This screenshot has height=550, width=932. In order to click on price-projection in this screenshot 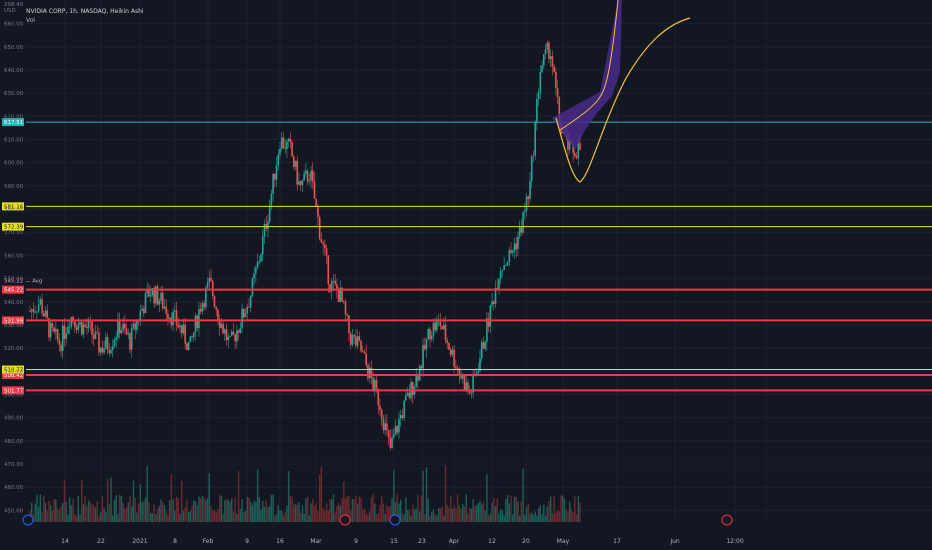, I will do `click(621, 91)`.